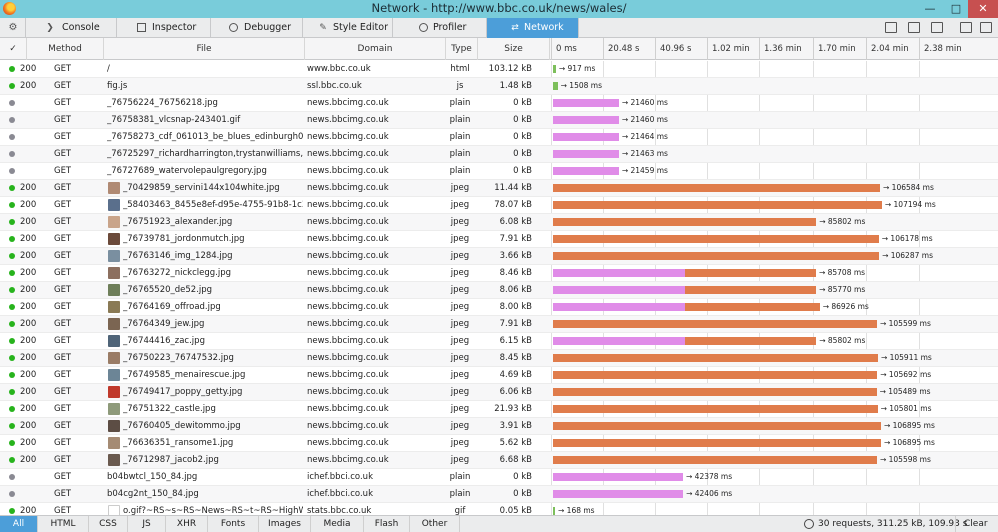 The width and height of the screenshot is (998, 532). I want to click on request-file: _76764169_offroad.jpg, so click(172, 307).